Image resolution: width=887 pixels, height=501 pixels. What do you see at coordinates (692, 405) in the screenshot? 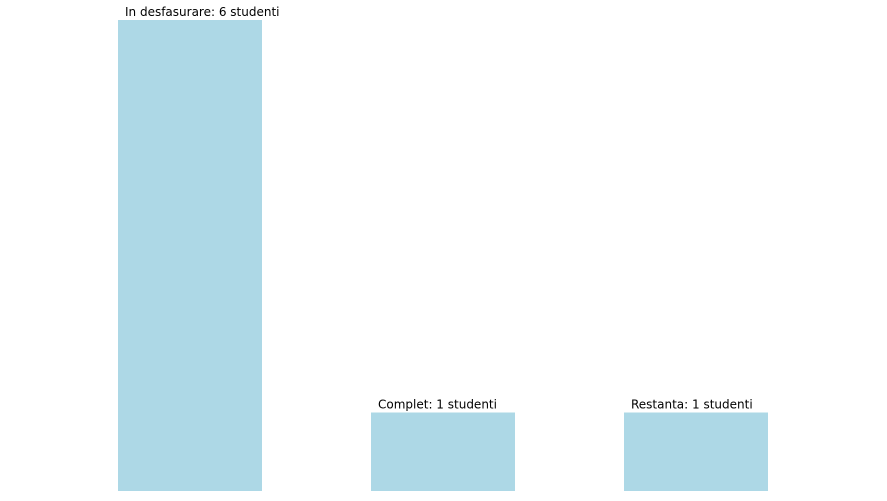
I see `bar-label-restanta: Restanta: 1 studenti` at bounding box center [692, 405].